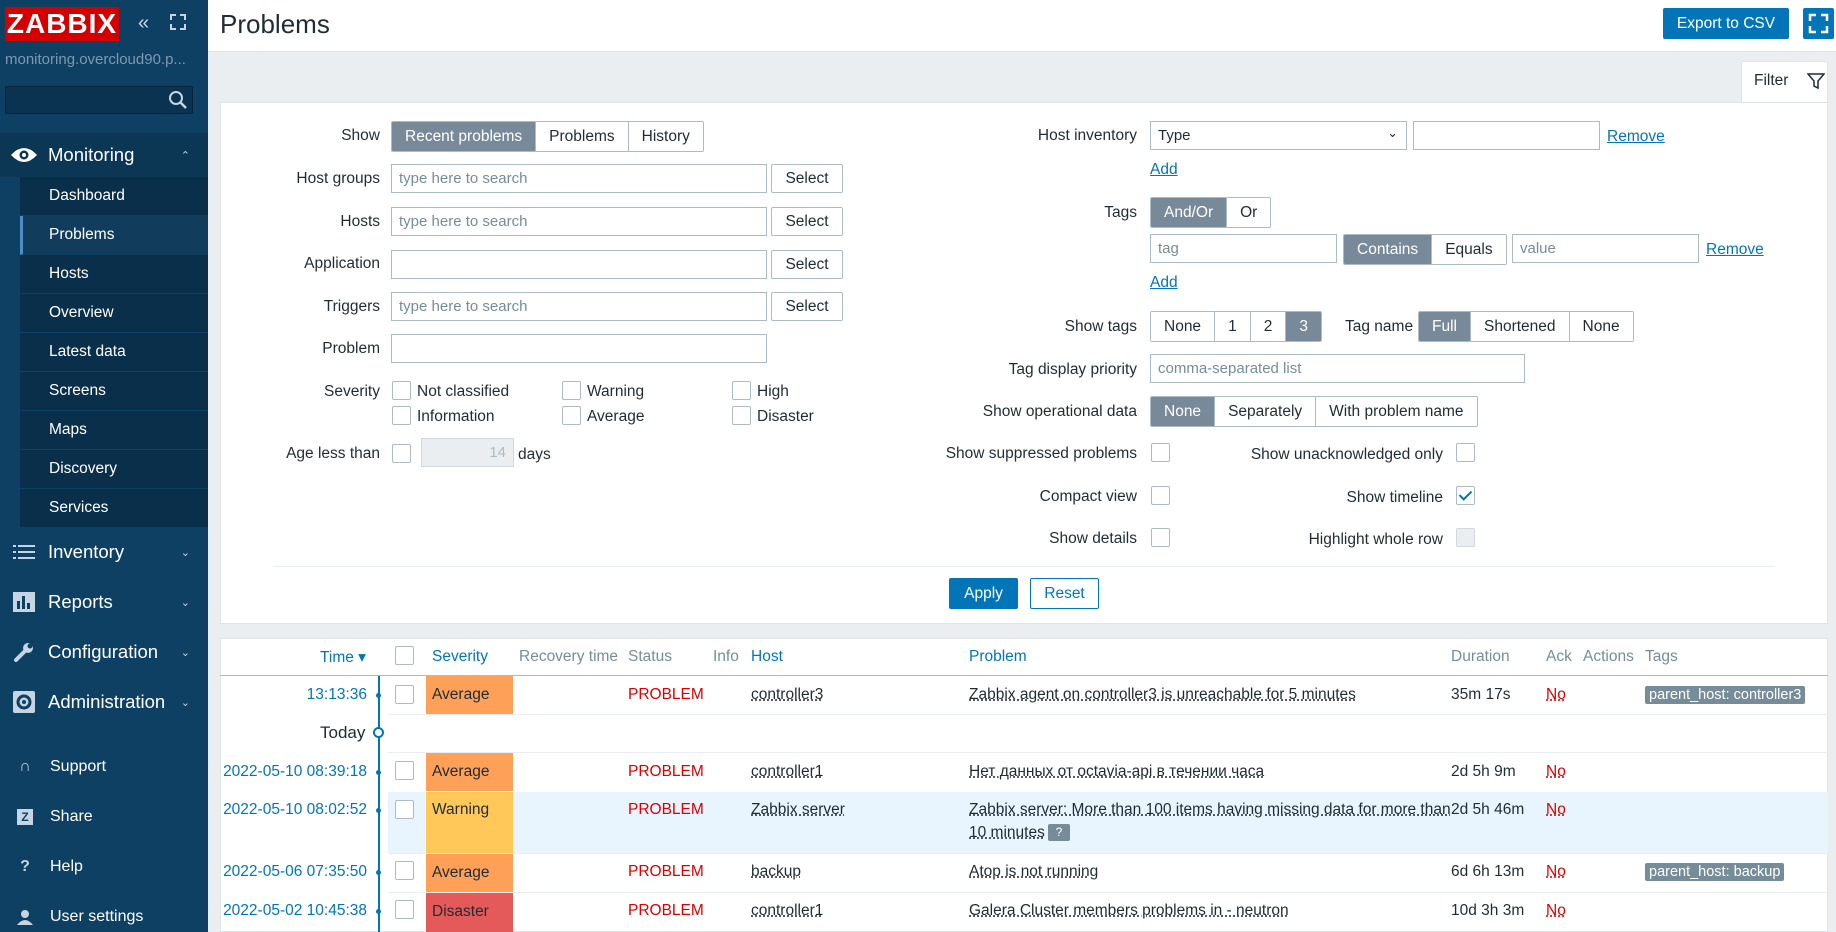 The width and height of the screenshot is (1836, 932). What do you see at coordinates (1183, 411) in the screenshot?
I see `op-data-none: None` at bounding box center [1183, 411].